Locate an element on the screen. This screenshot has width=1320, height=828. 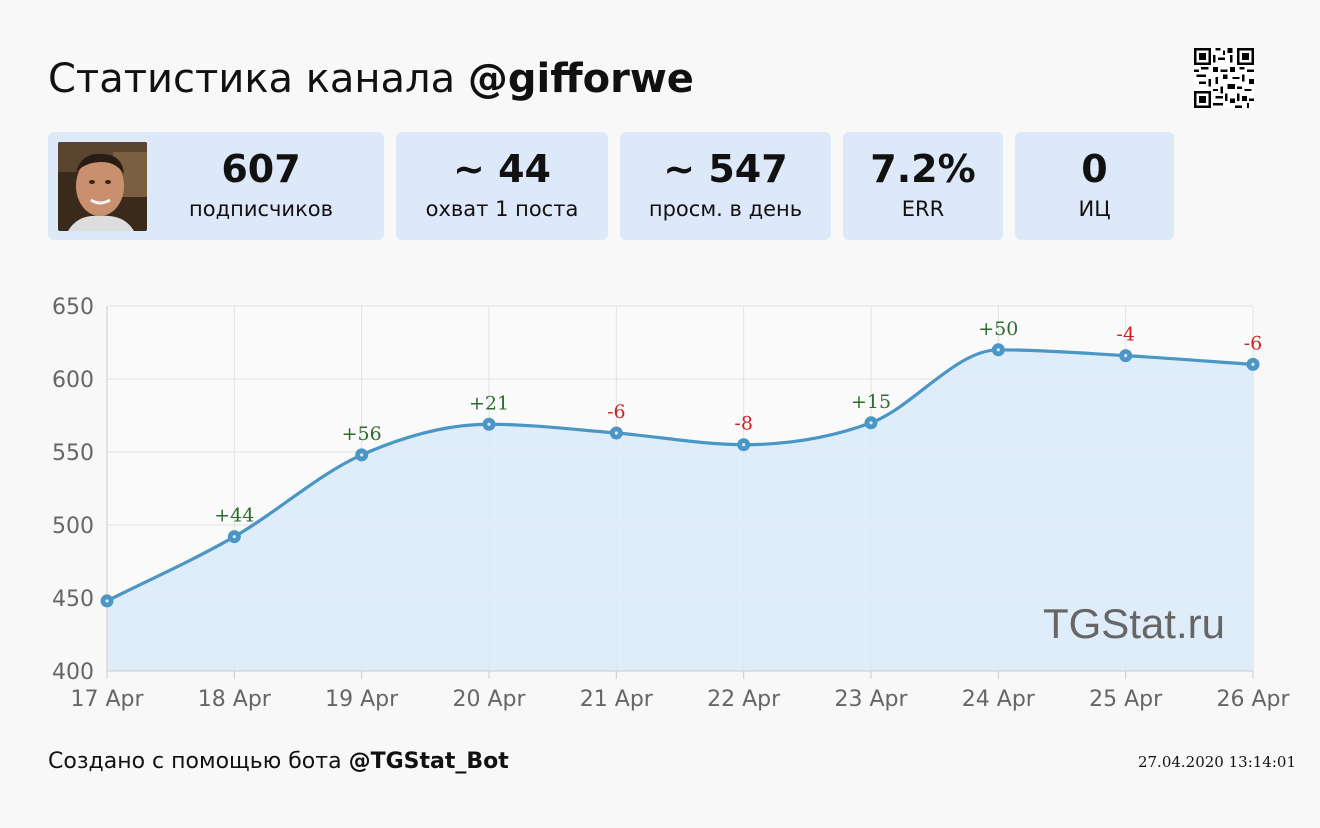
data-label: +56 is located at coordinates (362, 434).